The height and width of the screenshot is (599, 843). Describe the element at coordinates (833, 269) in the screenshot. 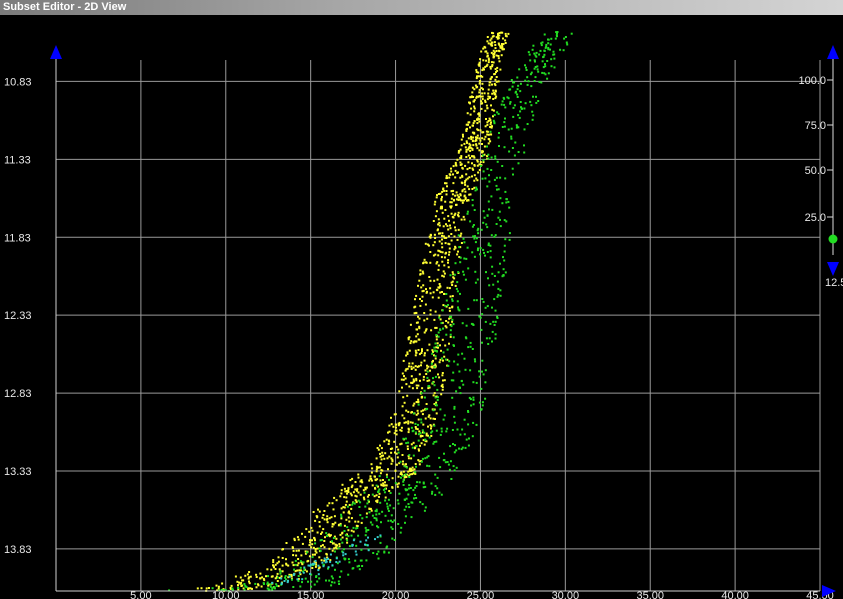

I see `triangle-down-icon` at that location.